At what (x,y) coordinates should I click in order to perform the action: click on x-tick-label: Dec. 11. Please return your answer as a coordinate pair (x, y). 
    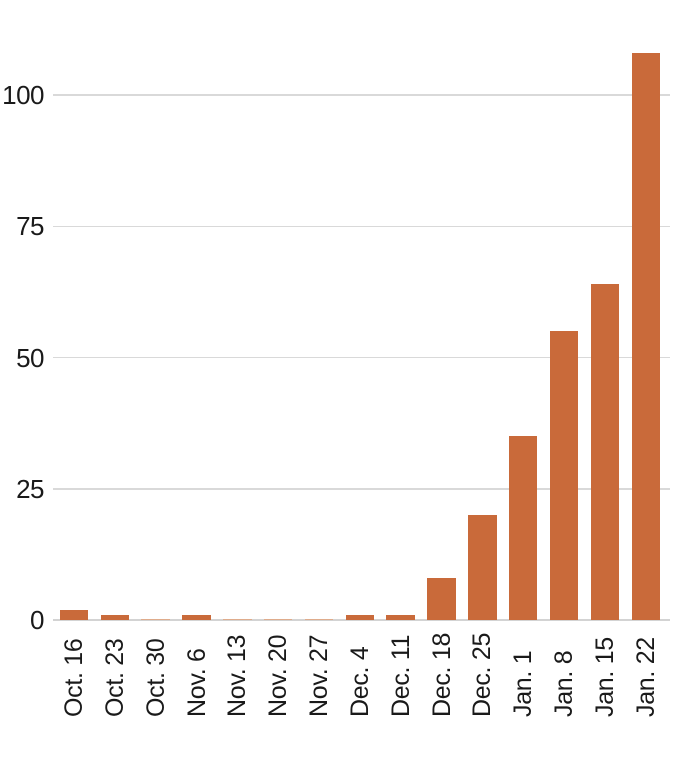
    Looking at the image, I should click on (400, 675).